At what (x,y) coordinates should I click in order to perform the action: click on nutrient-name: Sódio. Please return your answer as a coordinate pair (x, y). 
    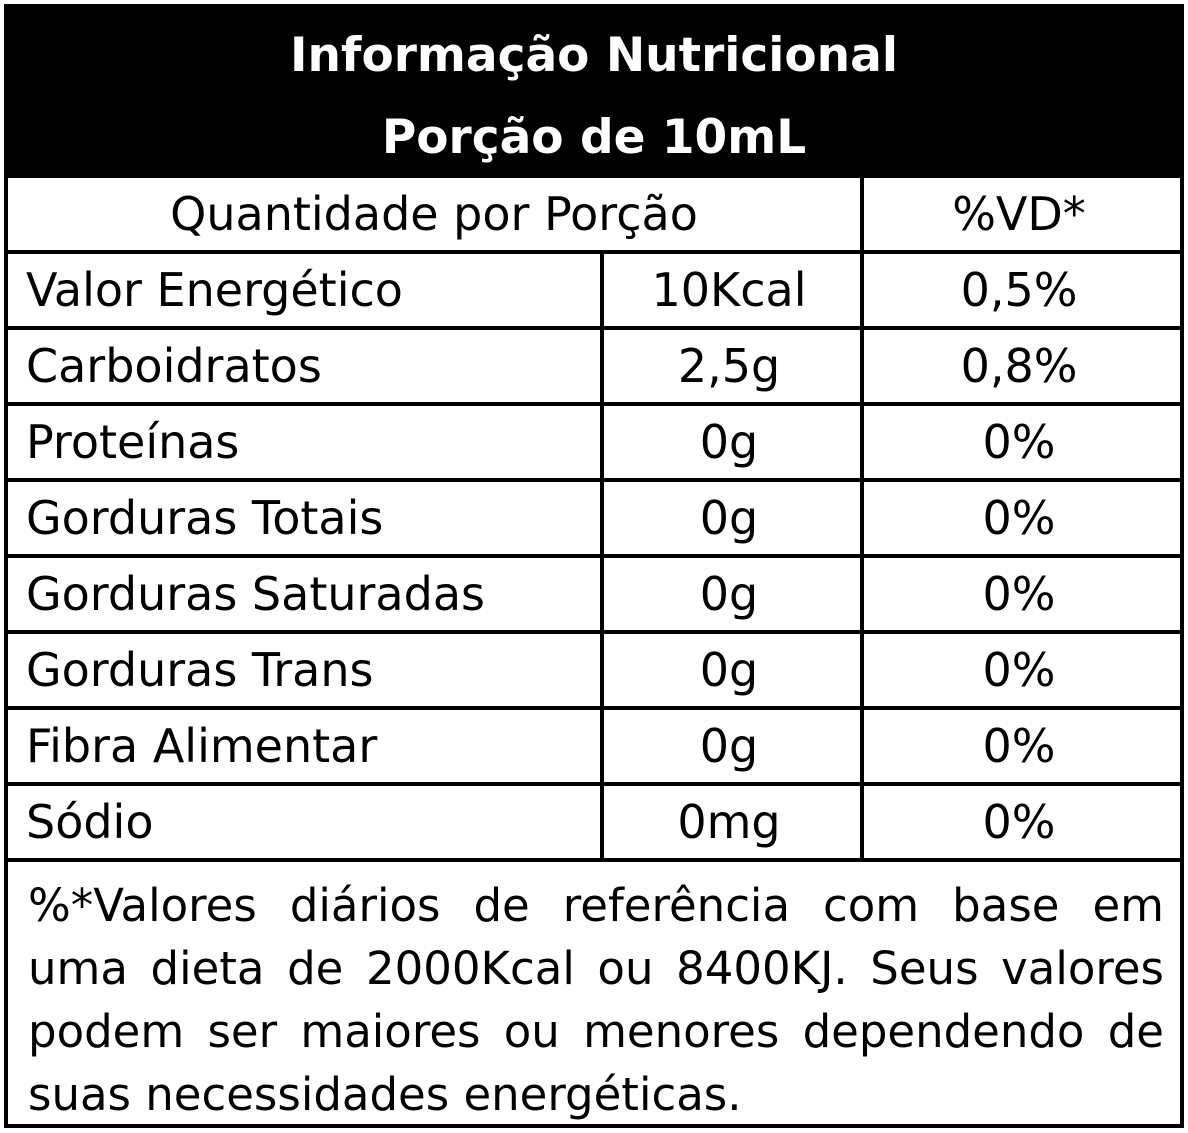
    Looking at the image, I should click on (90, 822).